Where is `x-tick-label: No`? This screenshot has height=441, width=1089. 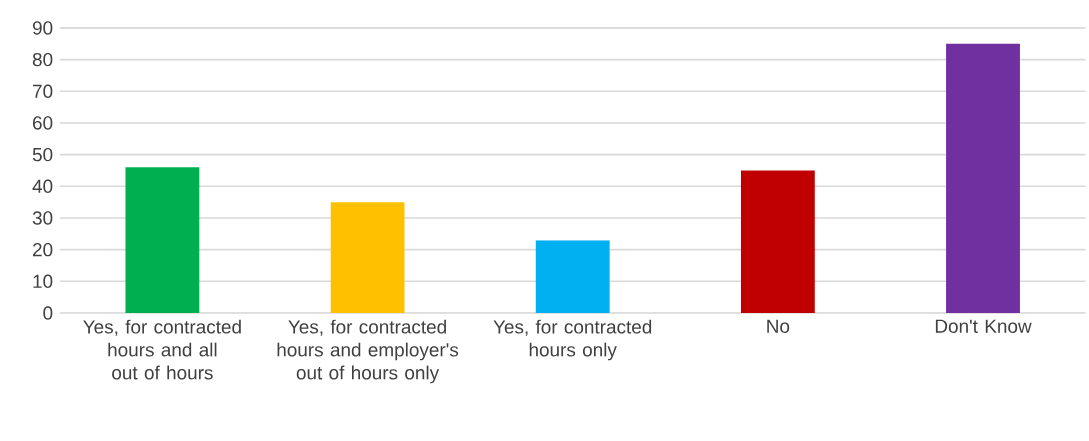 x-tick-label: No is located at coordinates (778, 326).